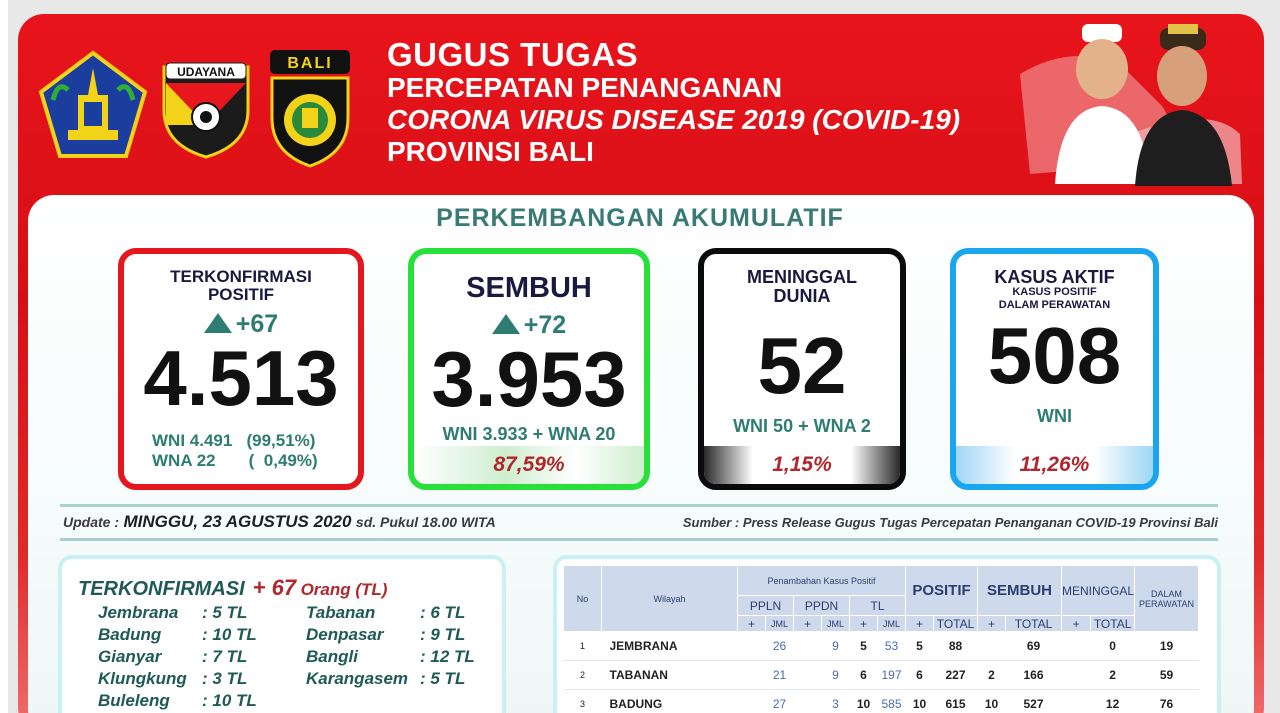  What do you see at coordinates (802, 426) in the screenshot?
I see `card-meninggal-sub: WNI 50 + WNA 2` at bounding box center [802, 426].